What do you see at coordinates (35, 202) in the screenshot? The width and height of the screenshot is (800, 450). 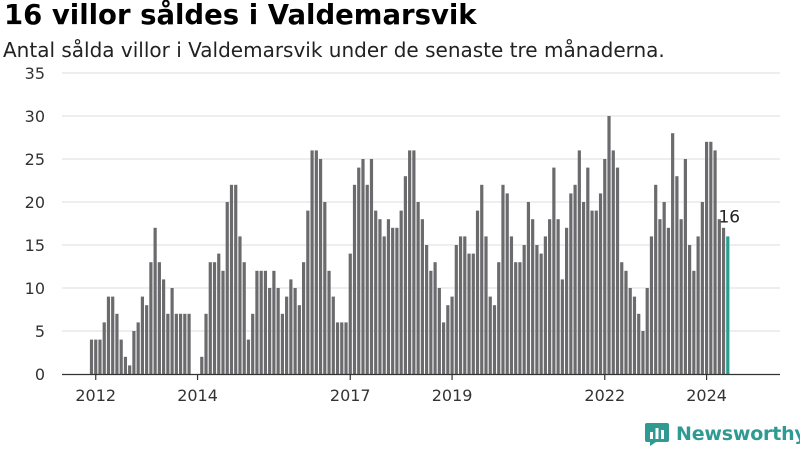 I see `y-tick-label: 20` at bounding box center [35, 202].